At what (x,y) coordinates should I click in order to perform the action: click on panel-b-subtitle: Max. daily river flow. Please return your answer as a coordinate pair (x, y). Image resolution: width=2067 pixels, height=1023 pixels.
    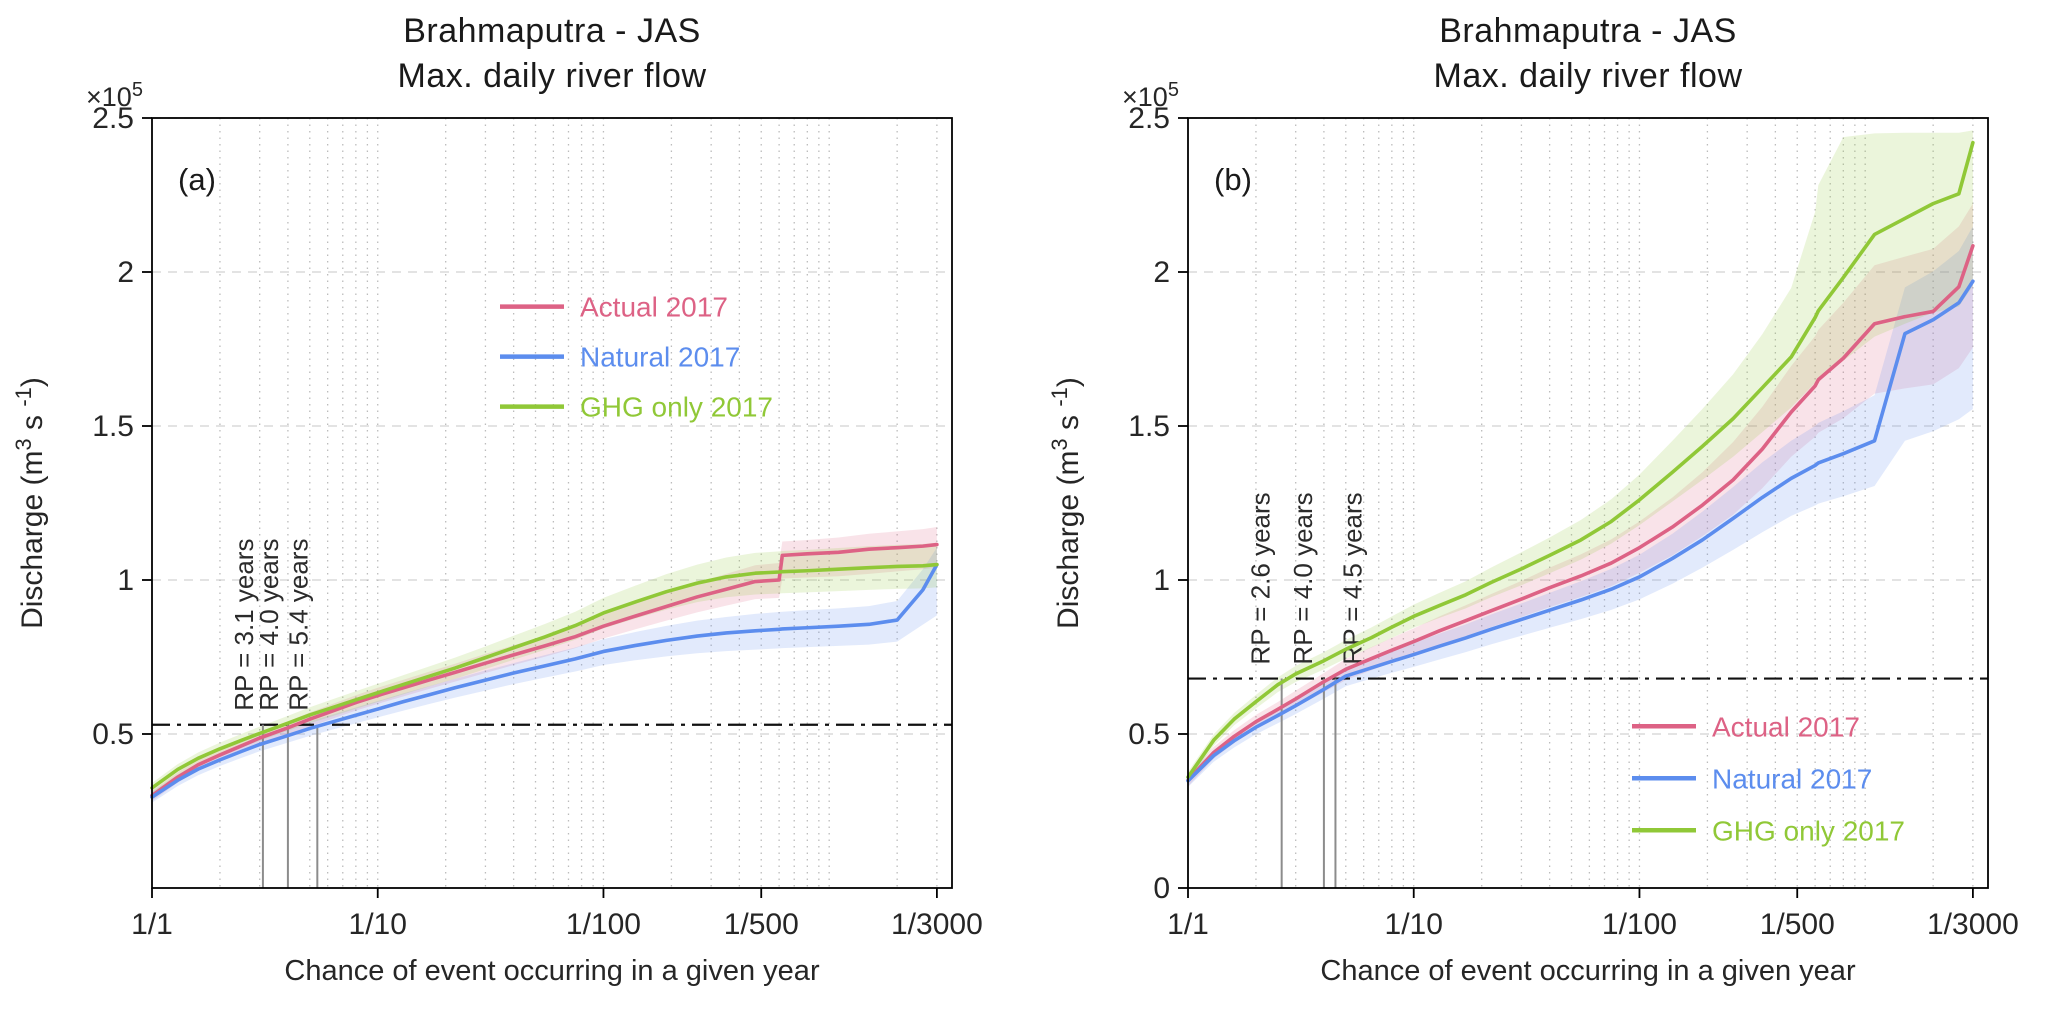
    Looking at the image, I should click on (1588, 76).